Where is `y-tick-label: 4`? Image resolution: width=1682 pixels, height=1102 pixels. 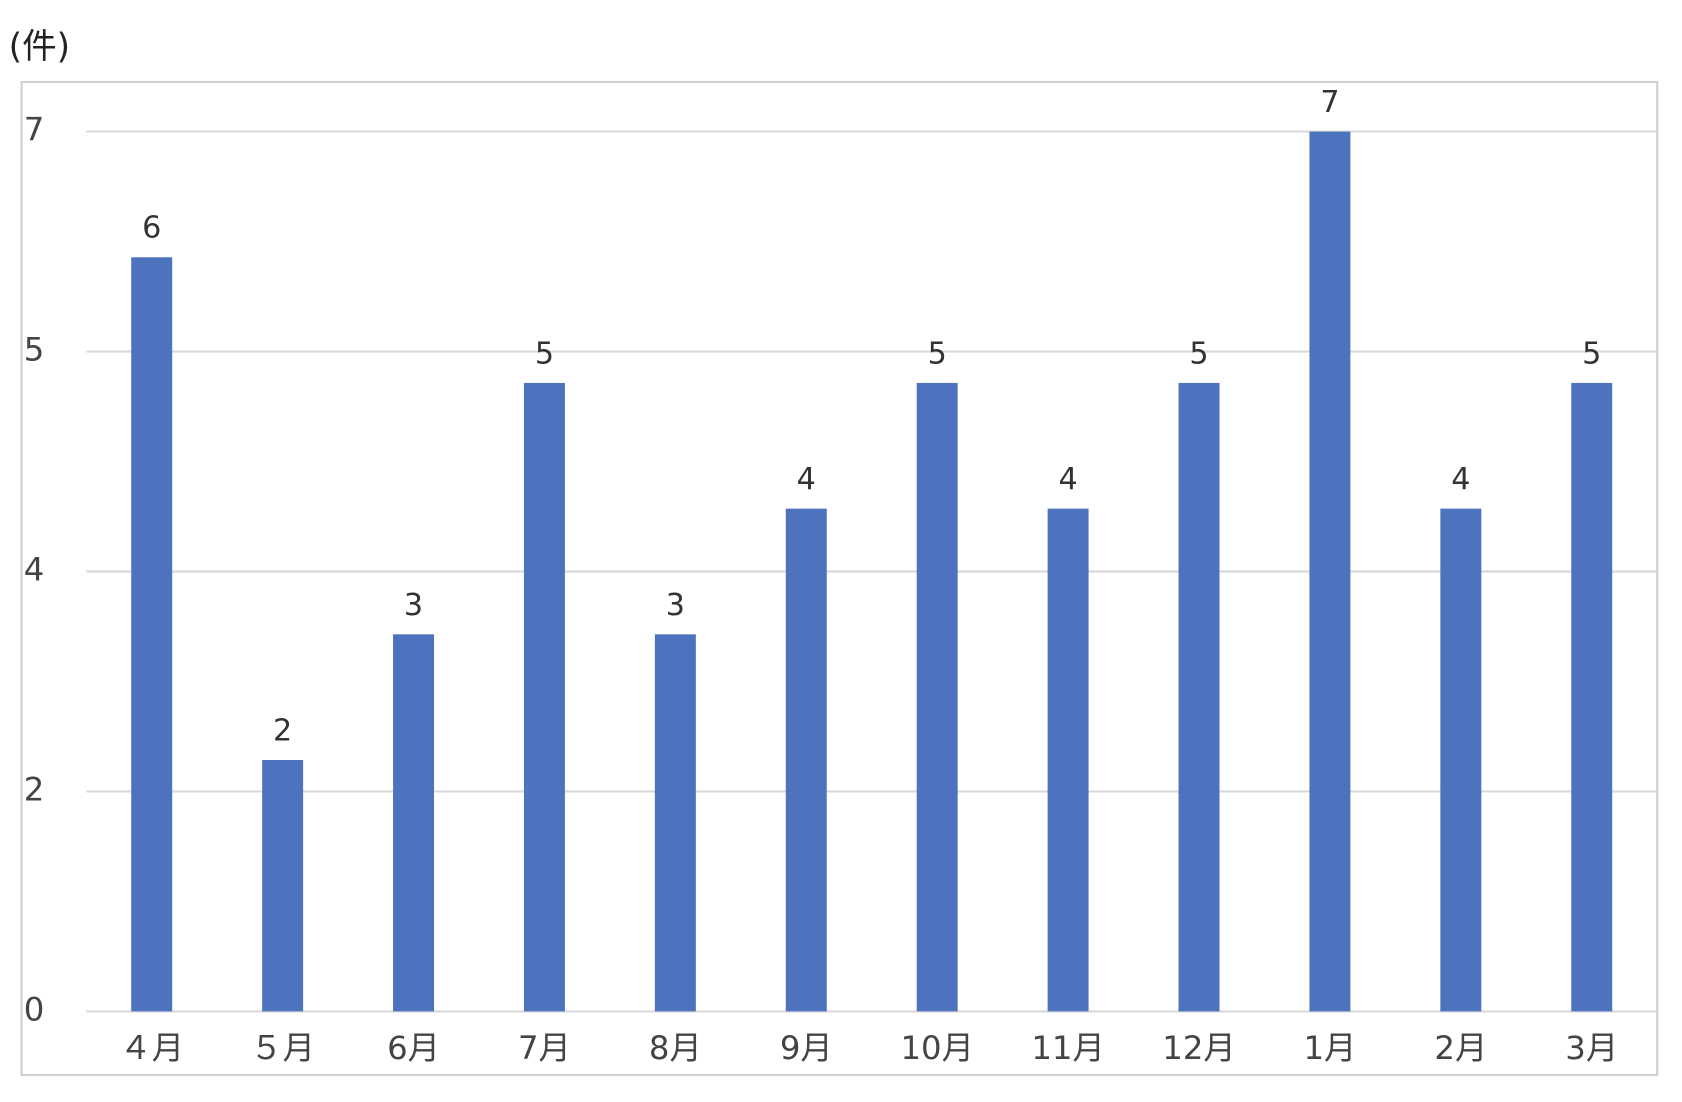 y-tick-label: 4 is located at coordinates (34, 569).